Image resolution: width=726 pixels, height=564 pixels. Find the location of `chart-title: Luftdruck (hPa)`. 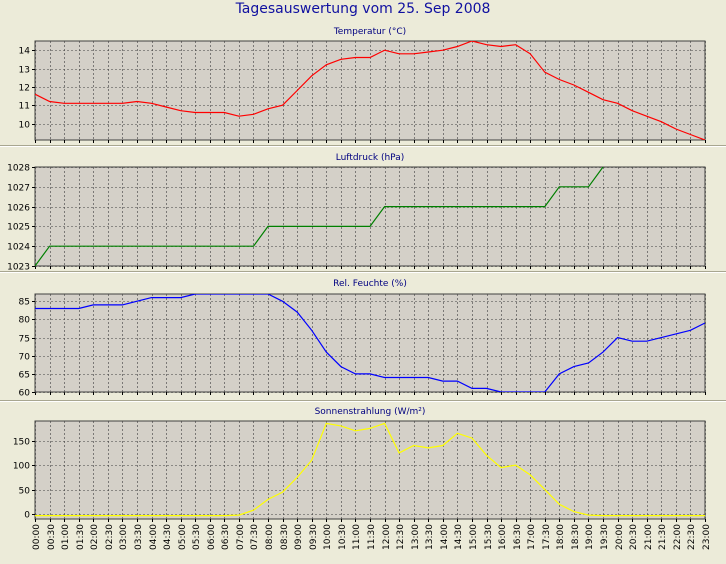

chart-title: Luftdruck (hPa) is located at coordinates (370, 158).